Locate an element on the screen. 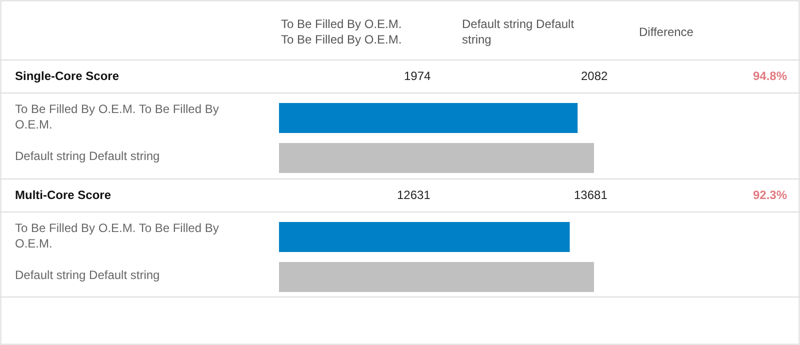 The width and height of the screenshot is (800, 345). text: 12631 is located at coordinates (414, 195).